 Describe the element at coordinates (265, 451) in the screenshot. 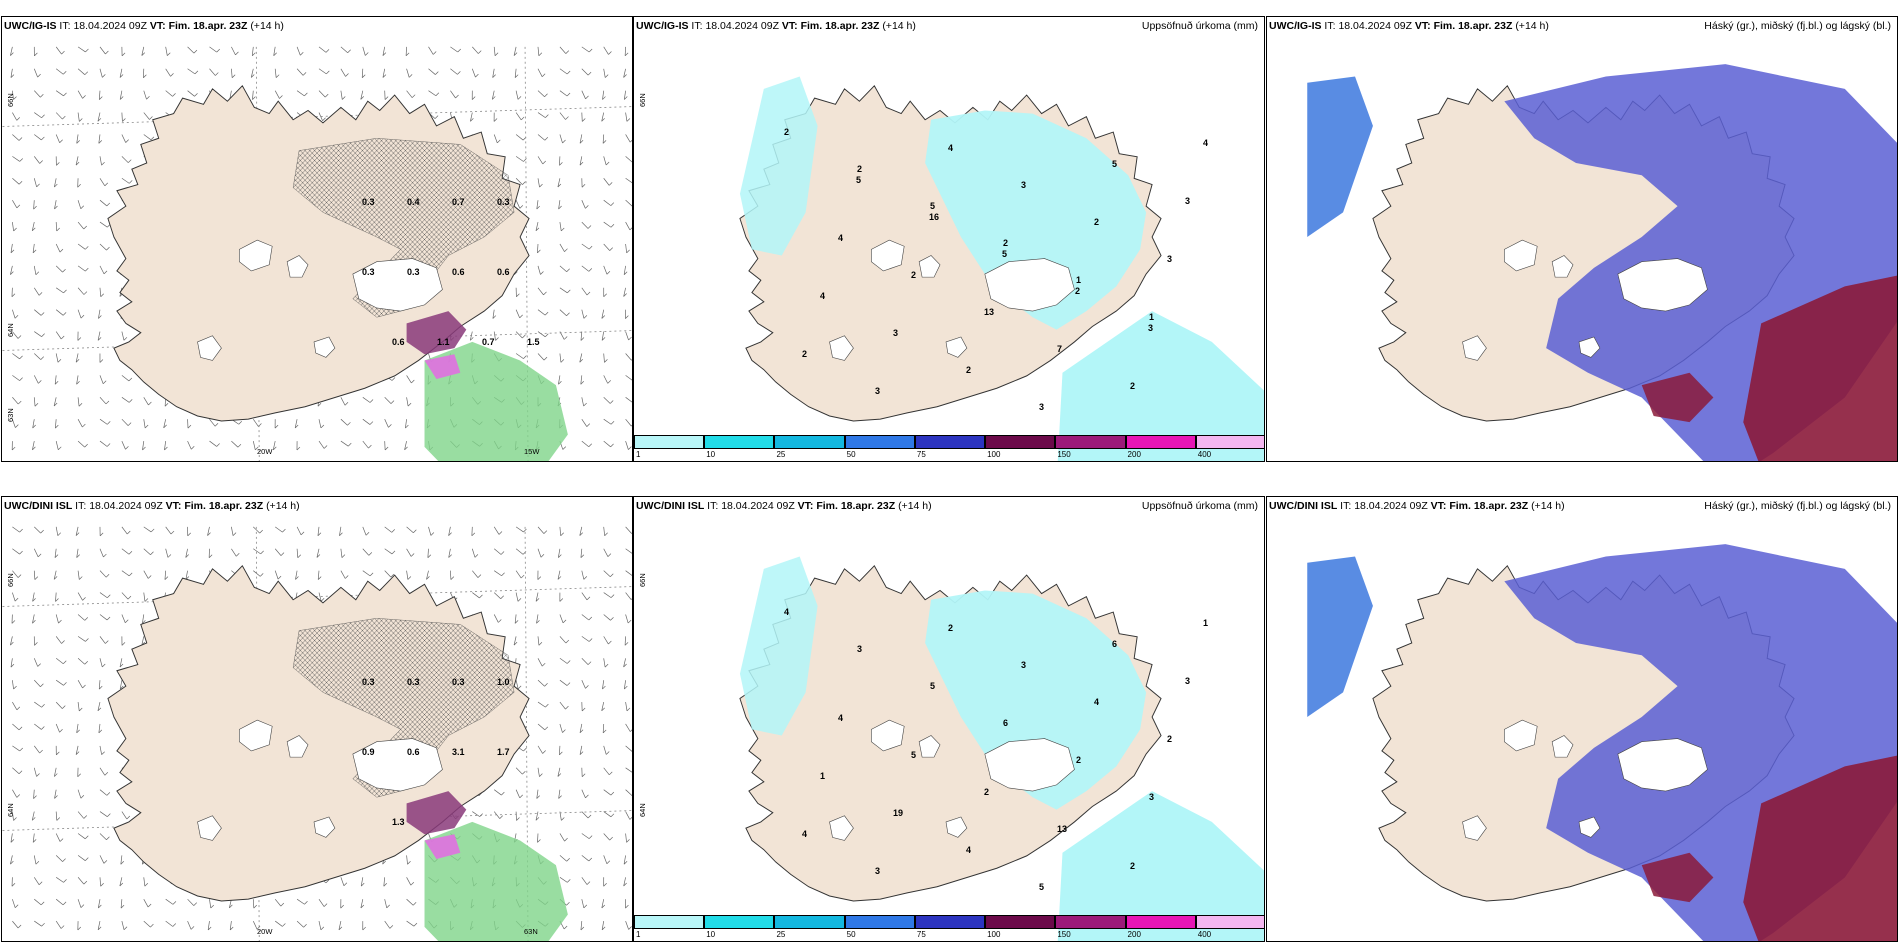

I see `grid-label: 20W` at that location.